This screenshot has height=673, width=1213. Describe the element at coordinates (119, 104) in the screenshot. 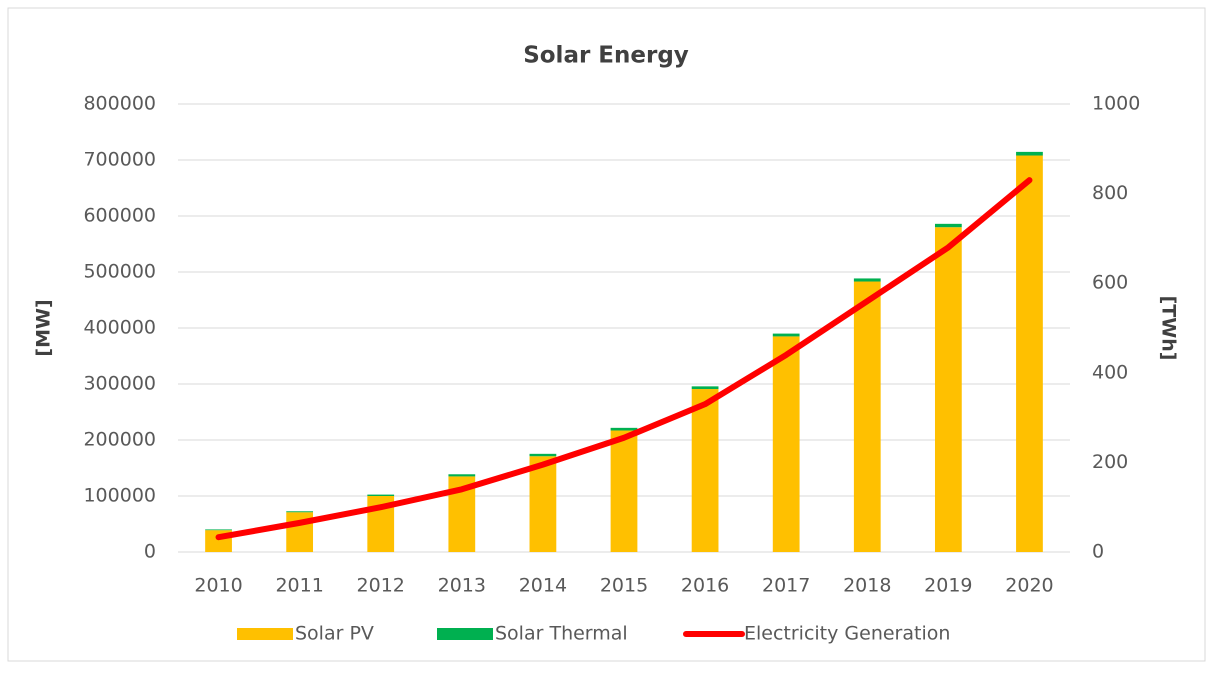

I see `y-tick-label: 800000` at that location.